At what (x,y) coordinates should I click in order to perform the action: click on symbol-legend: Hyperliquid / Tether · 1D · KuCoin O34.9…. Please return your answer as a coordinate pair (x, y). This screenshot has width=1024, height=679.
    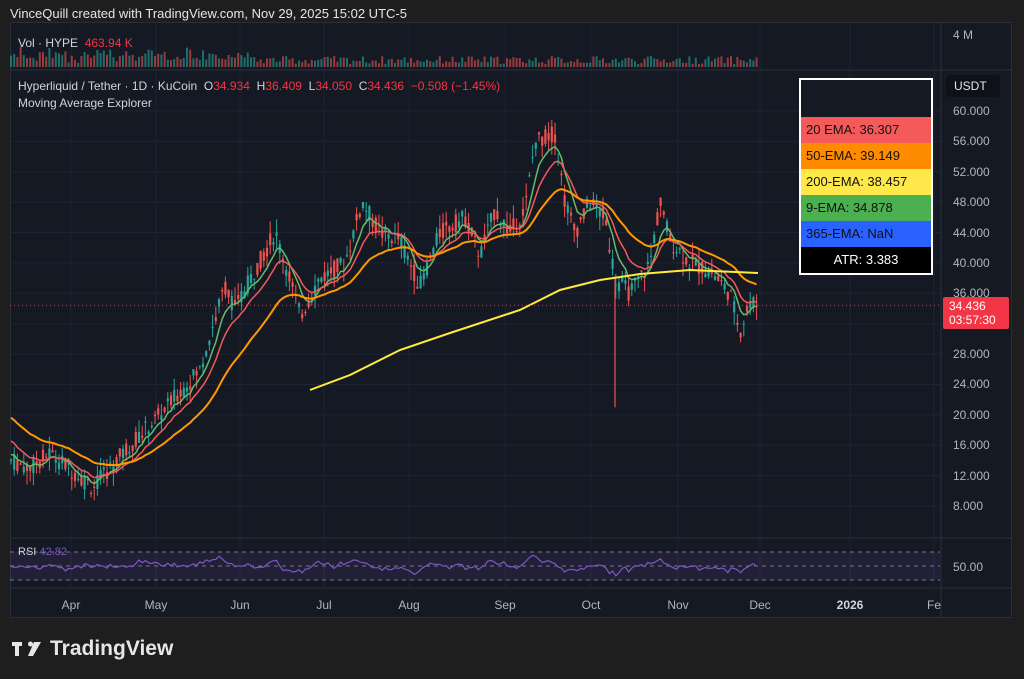
    Looking at the image, I should click on (259, 86).